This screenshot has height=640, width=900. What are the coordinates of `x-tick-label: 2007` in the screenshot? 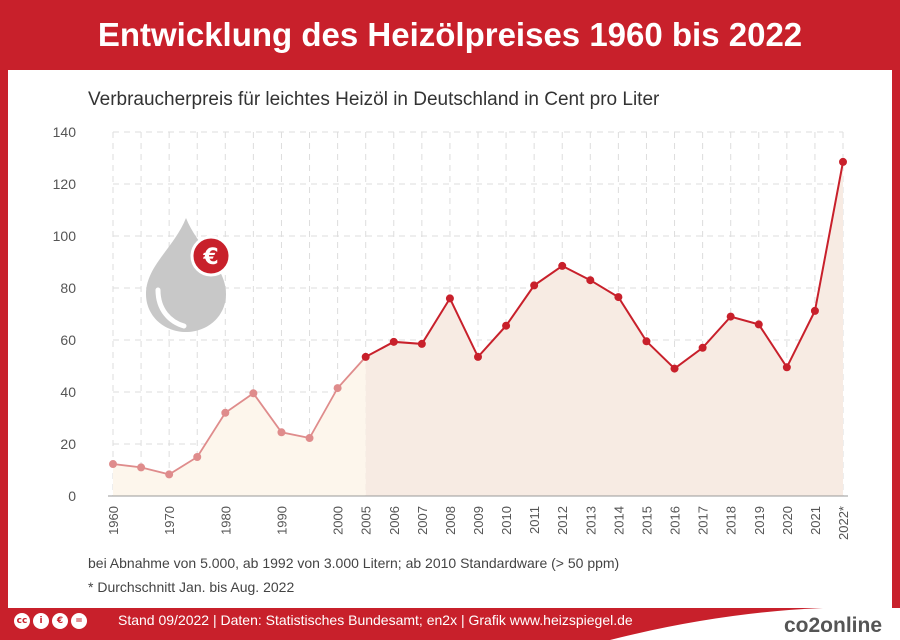 It's located at (422, 520).